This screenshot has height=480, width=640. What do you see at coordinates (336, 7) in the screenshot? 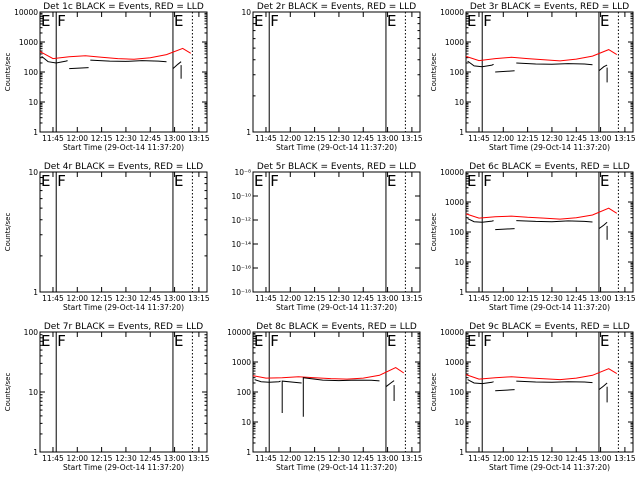
I see `chart-title: Det 2r BLACK = Events, RED = LLD` at bounding box center [336, 7].